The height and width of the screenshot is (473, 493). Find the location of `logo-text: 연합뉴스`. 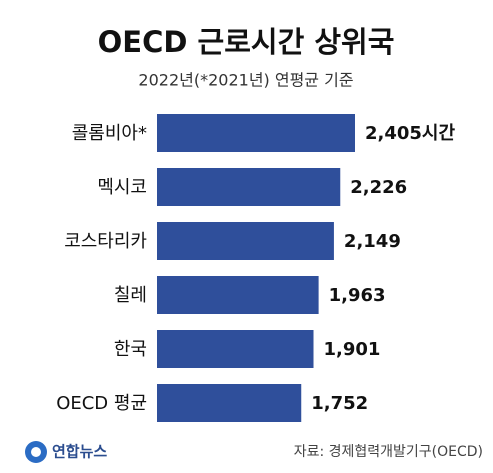

logo-text: 연합뉴스 is located at coordinates (79, 452).